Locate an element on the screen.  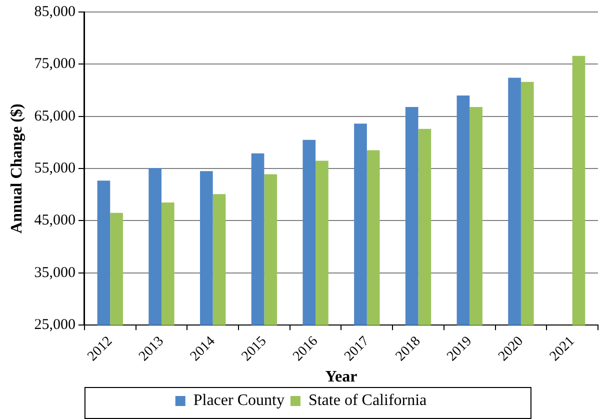
y-tick-label: 65,000 is located at coordinates (55, 116).